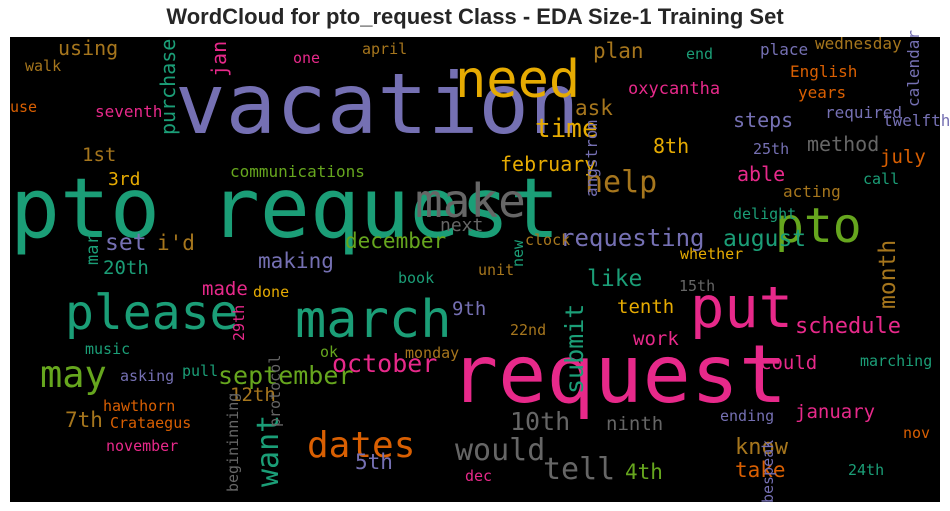  Describe the element at coordinates (432, 353) in the screenshot. I see `word-monday: monday` at that location.